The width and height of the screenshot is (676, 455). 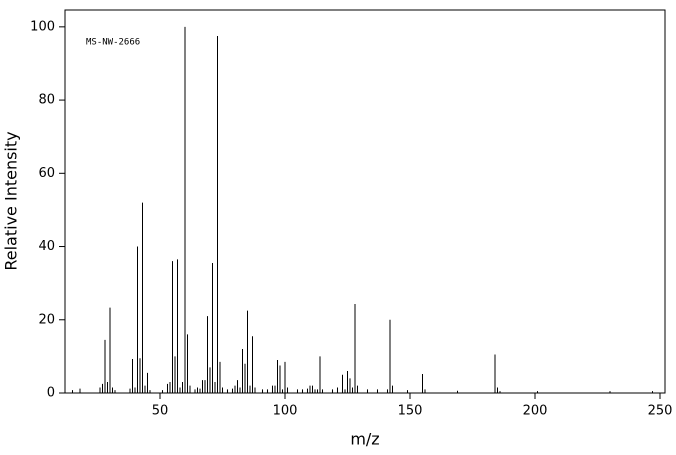 What do you see at coordinates (46, 246) in the screenshot?
I see `y-tick-label: 40` at bounding box center [46, 246].